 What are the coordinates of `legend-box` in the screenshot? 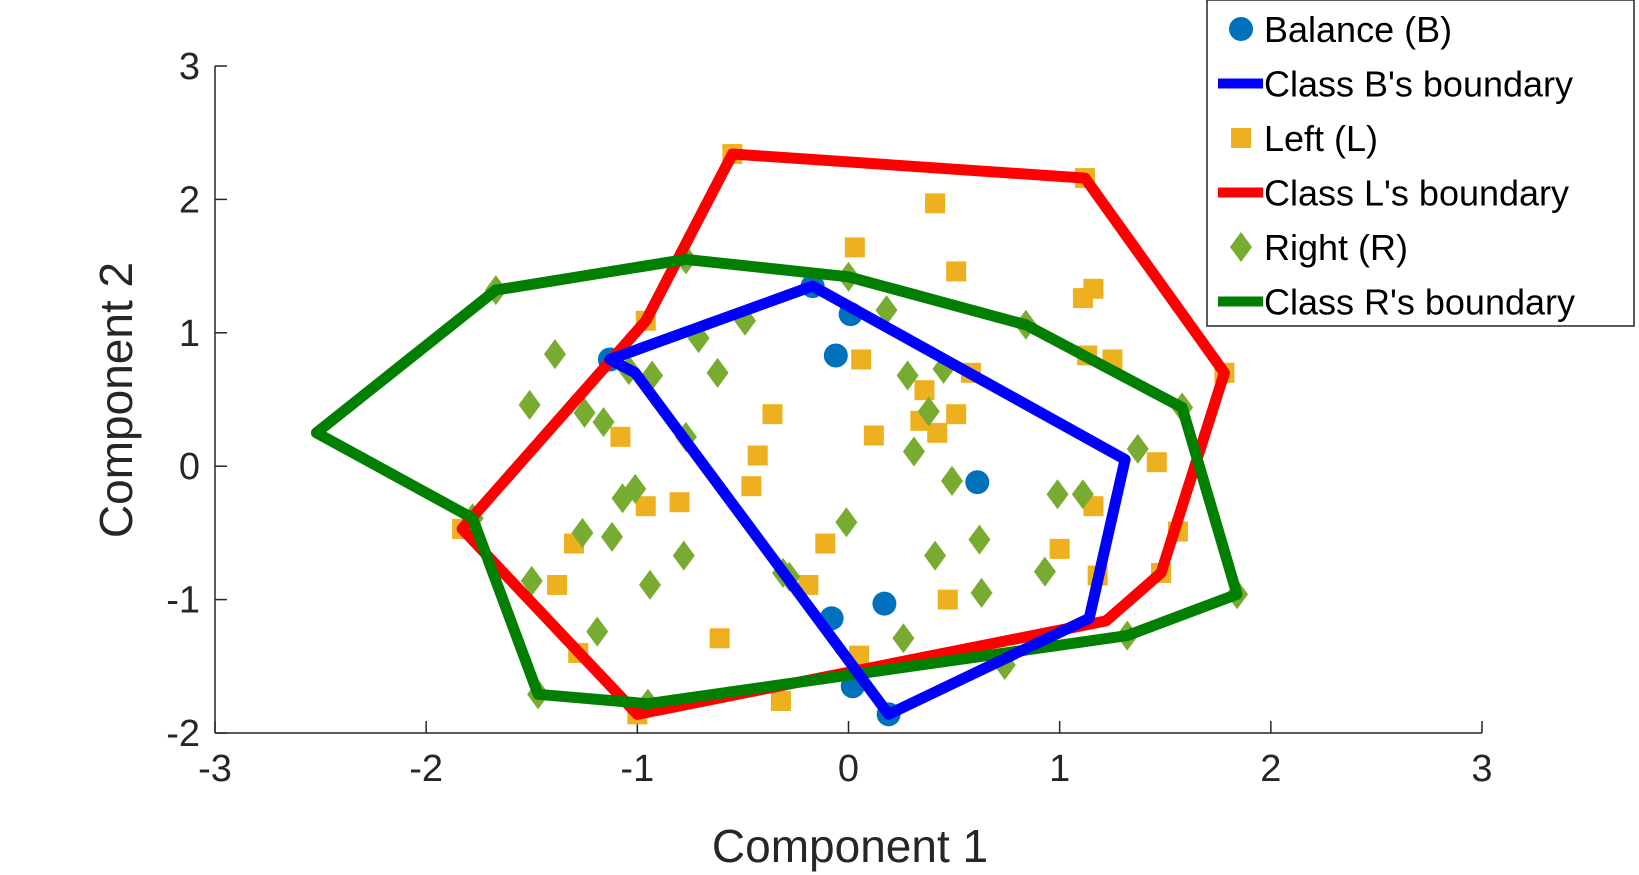 It's located at (1420, 163).